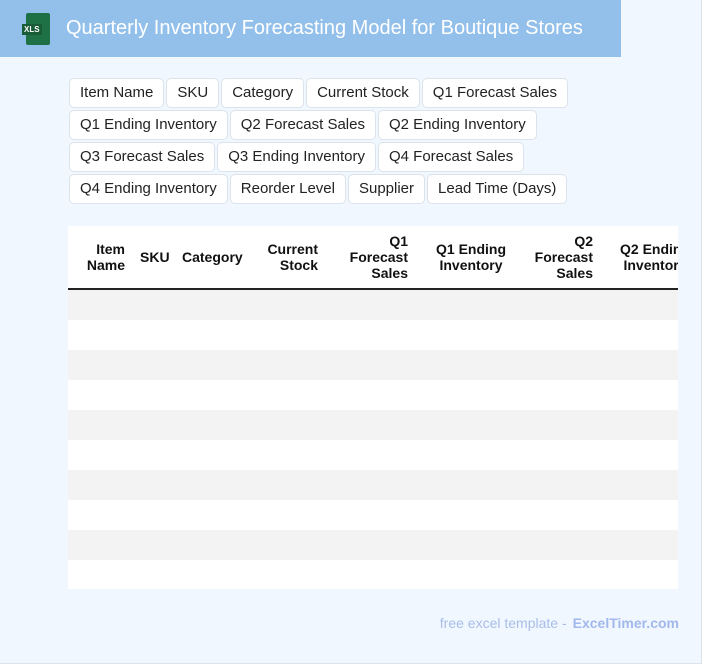 The width and height of the screenshot is (702, 664). What do you see at coordinates (193, 93) in the screenshot?
I see `column-chip: SKU` at bounding box center [193, 93].